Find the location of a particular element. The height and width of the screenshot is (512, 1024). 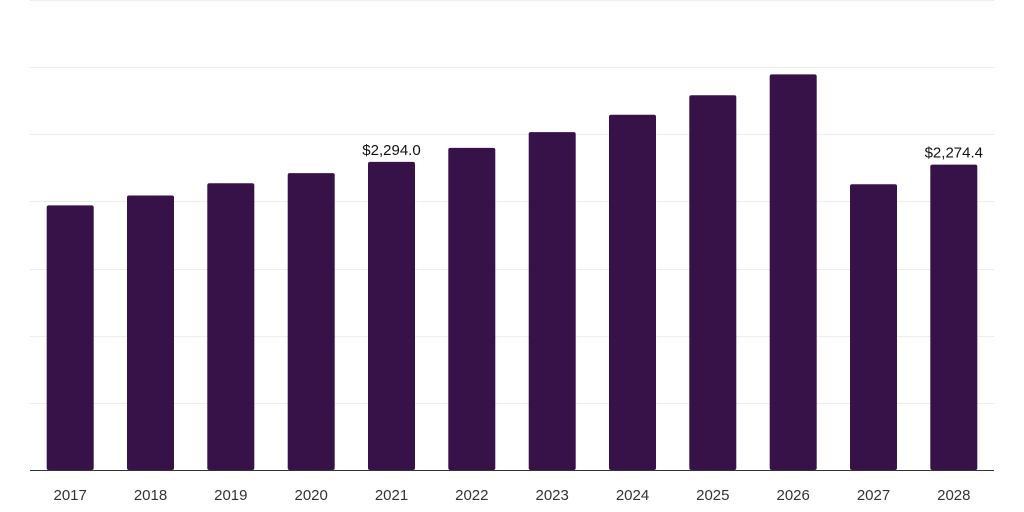

x-tick-label: 2024 is located at coordinates (632, 495).